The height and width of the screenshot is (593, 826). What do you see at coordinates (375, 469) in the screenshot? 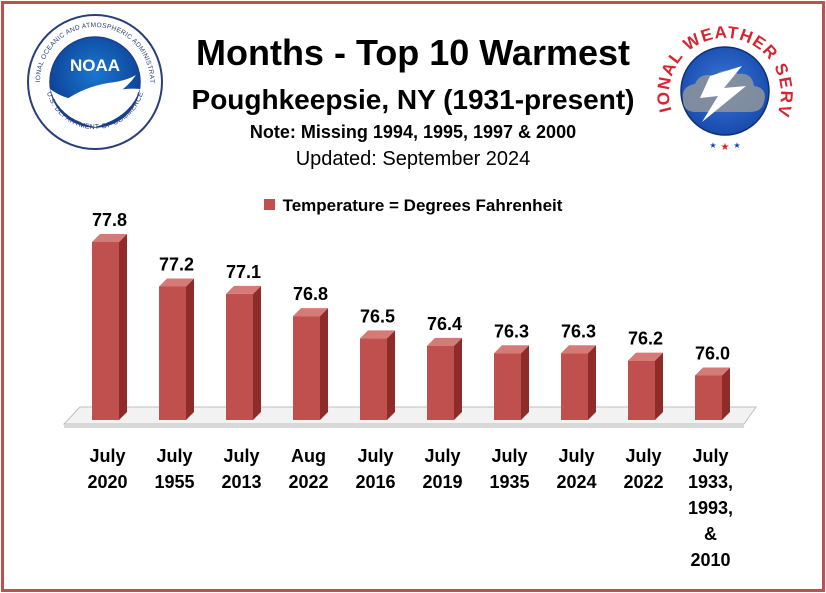
I see `category-label: July 2016` at bounding box center [375, 469].